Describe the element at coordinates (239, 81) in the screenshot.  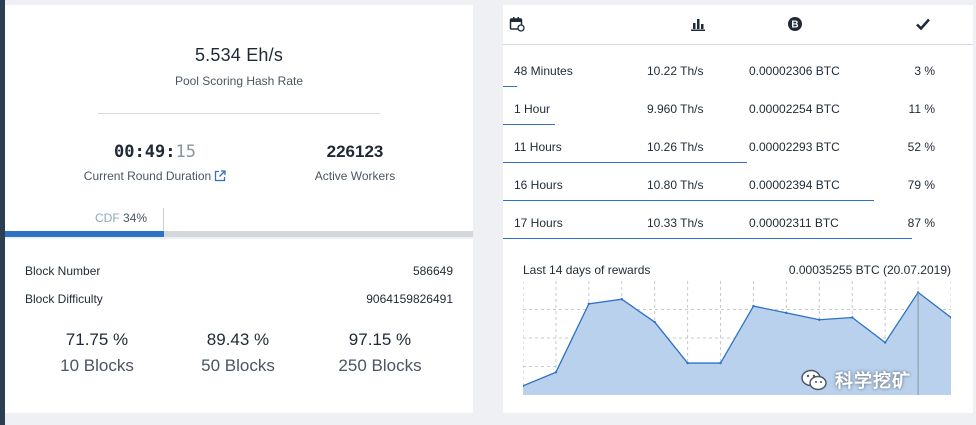
I see `pool-hash-rate-label: Pool Scoring Hash Rate` at that location.